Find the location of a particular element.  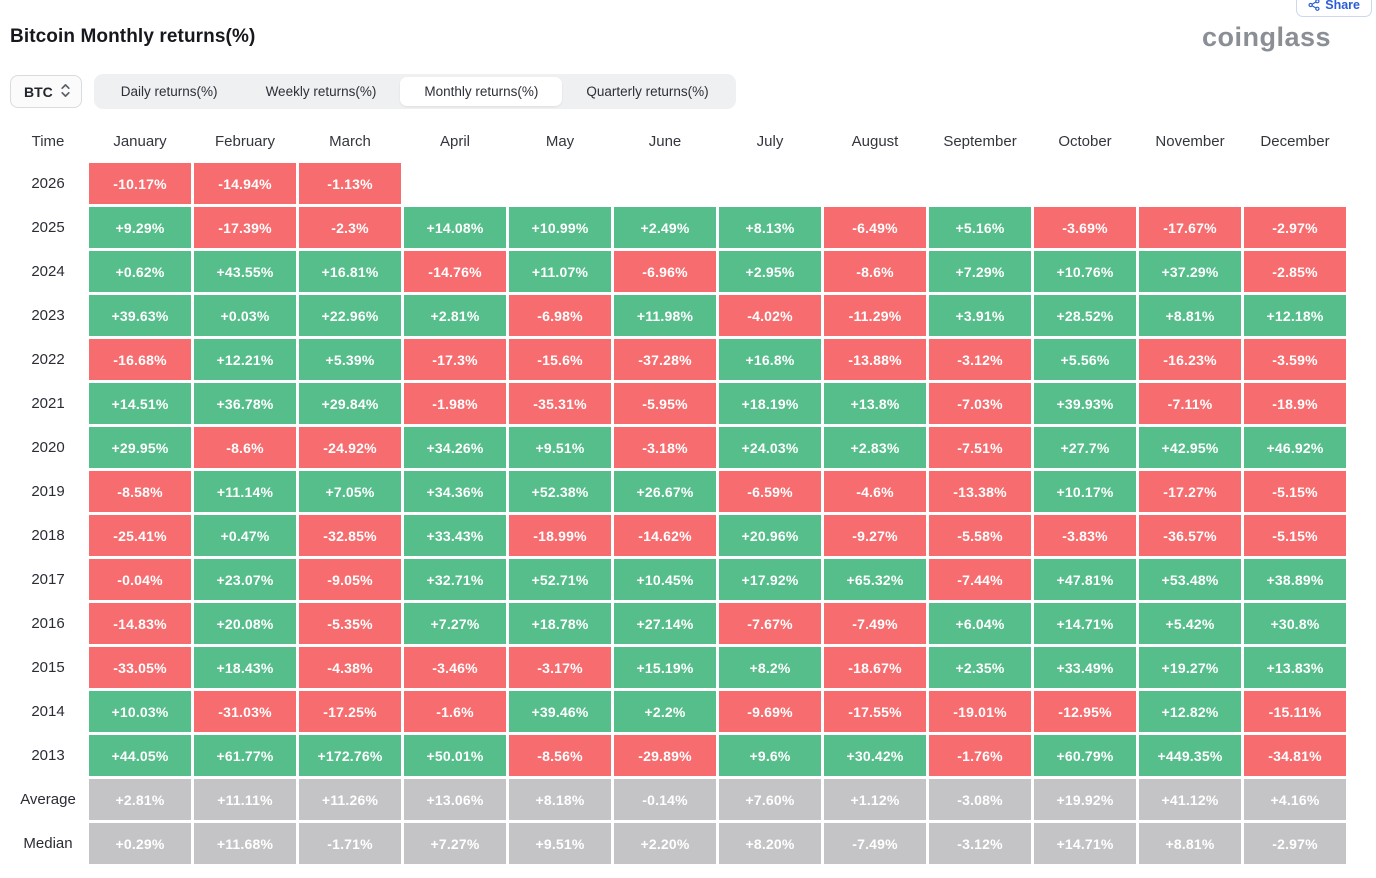

tab-weekly: Weekly returns(%) is located at coordinates (321, 91).